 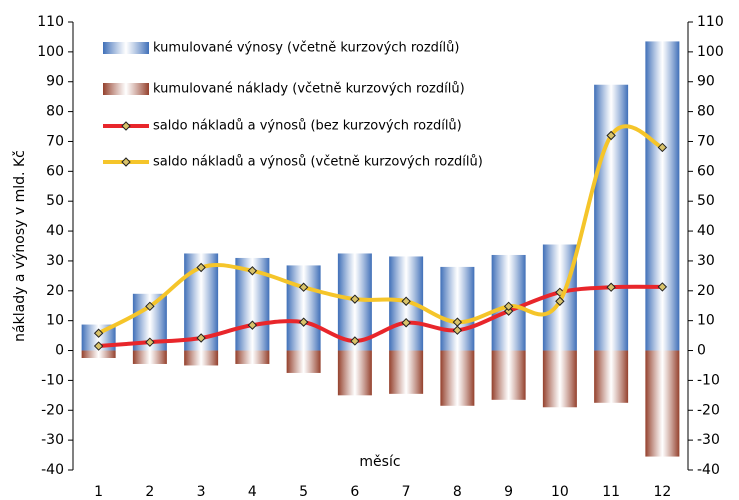 I want to click on y-tick-label: 110, so click(x=50, y=22).